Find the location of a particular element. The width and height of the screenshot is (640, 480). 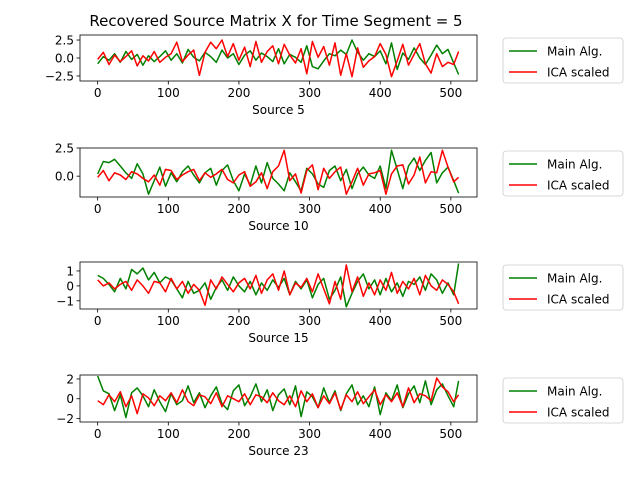

x-axis-label: Source 10 is located at coordinates (278, 226).